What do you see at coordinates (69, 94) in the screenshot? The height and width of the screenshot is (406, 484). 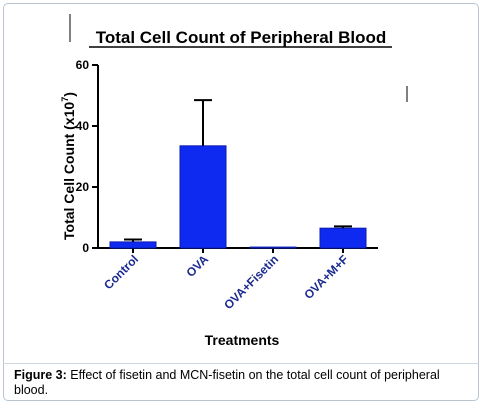 I see `y-axis-label-close: )` at bounding box center [69, 94].